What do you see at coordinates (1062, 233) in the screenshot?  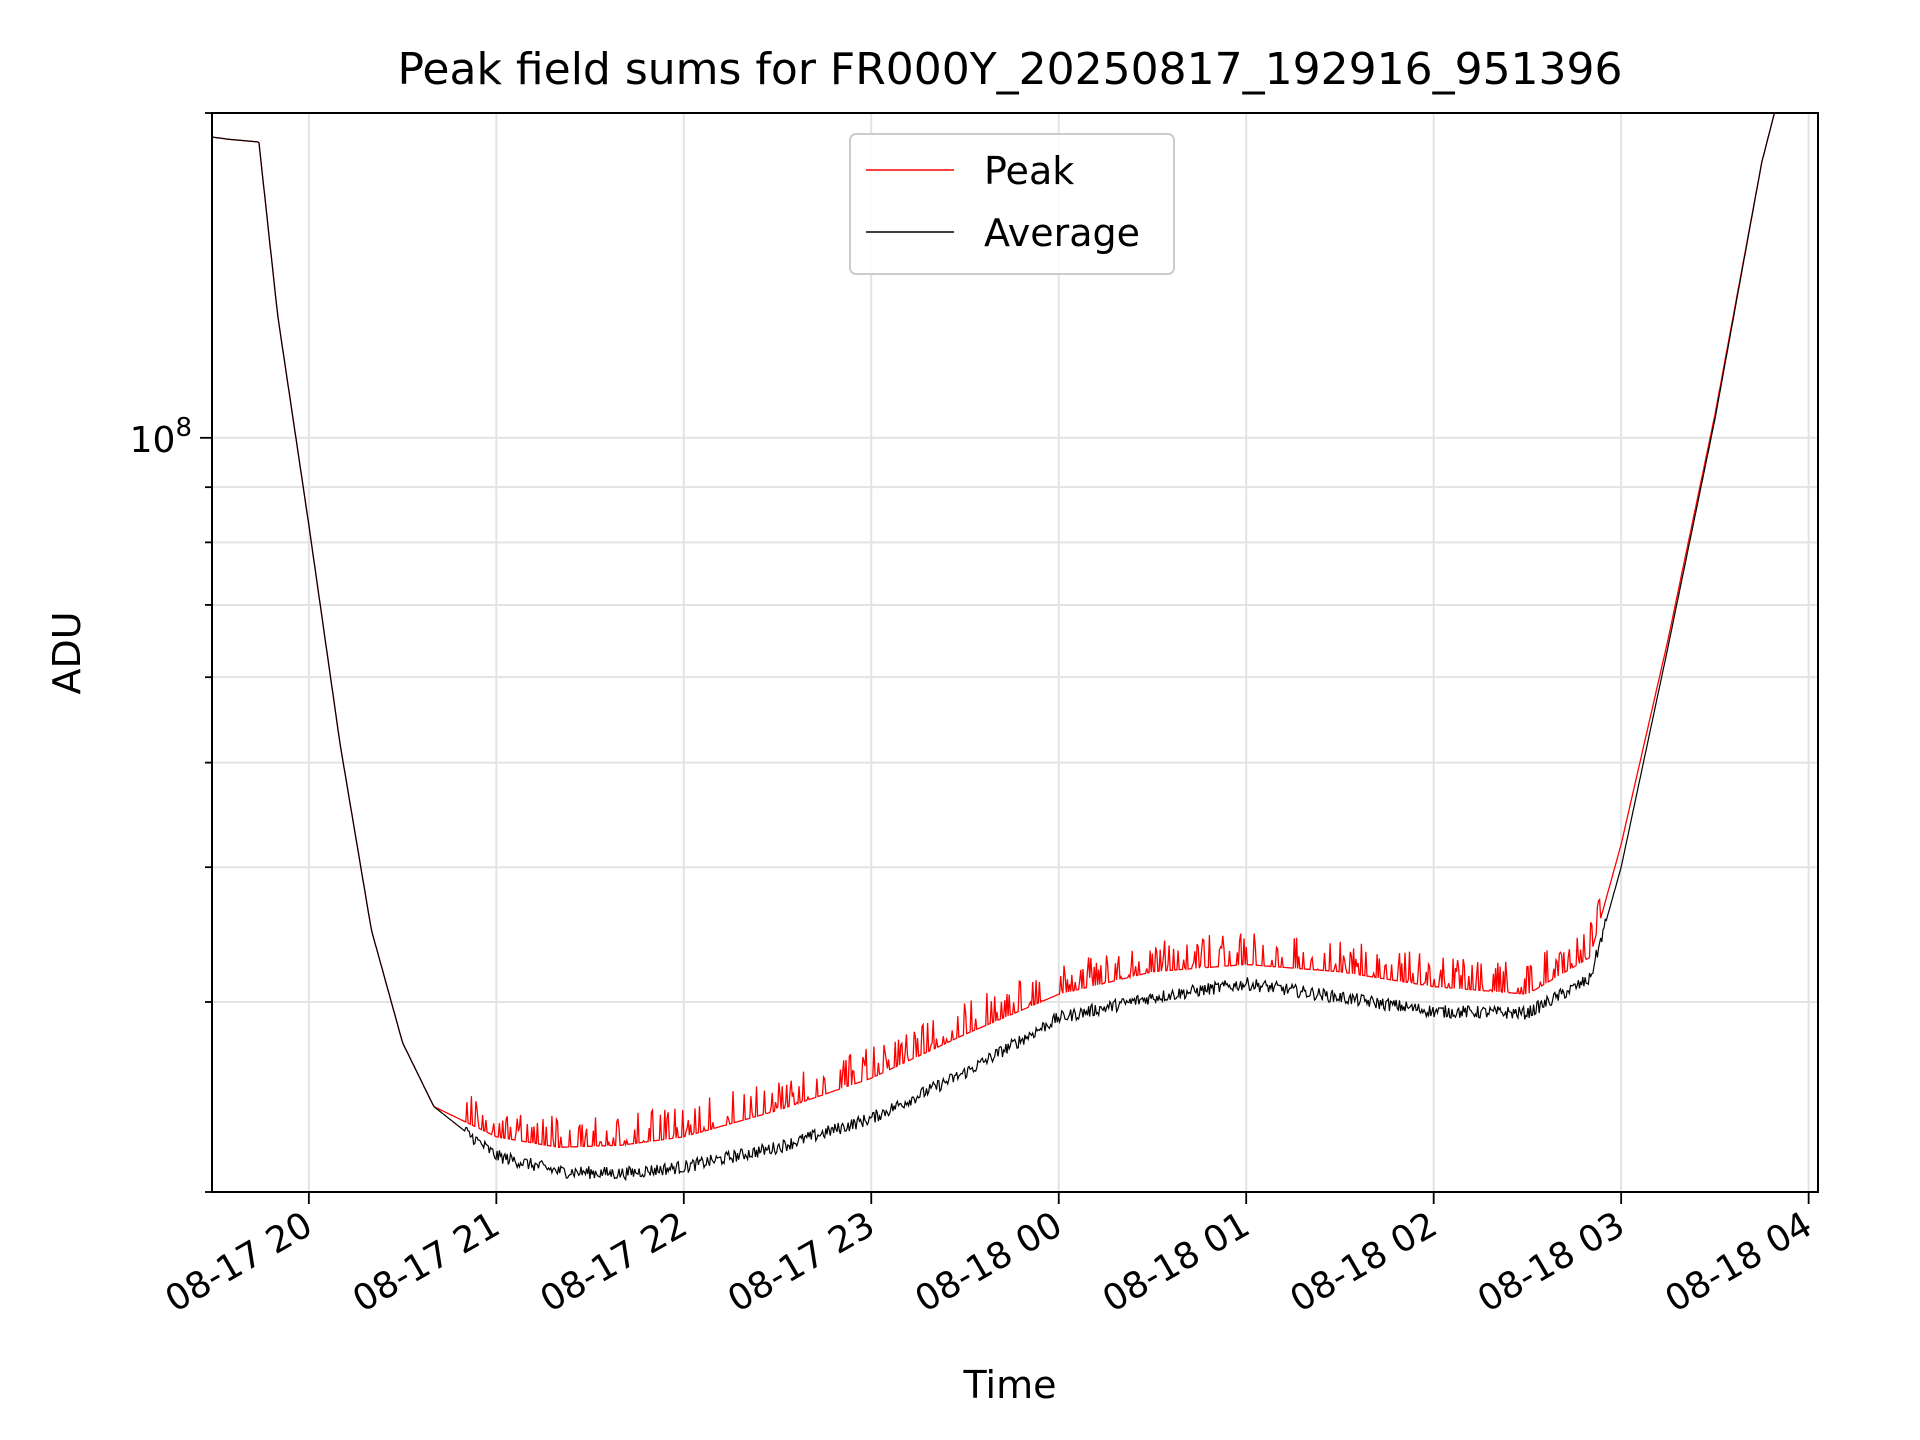 I see `legend-label-average: Average` at bounding box center [1062, 233].